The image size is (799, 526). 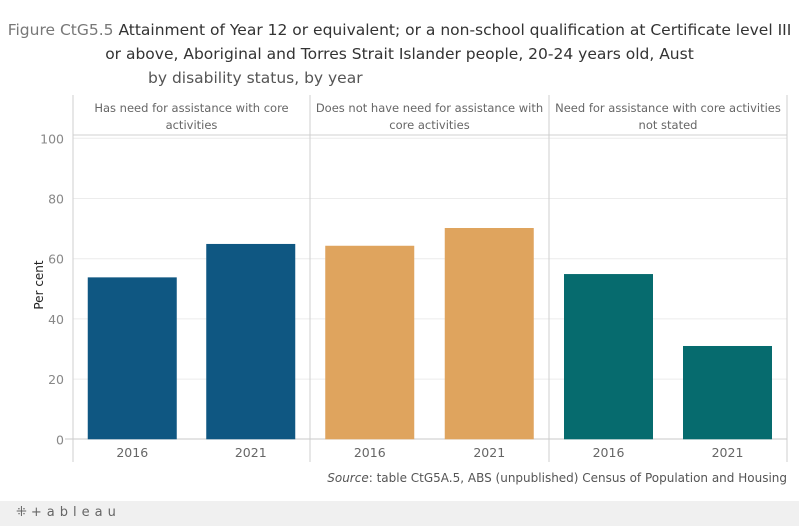 What do you see at coordinates (21, 512) in the screenshot?
I see `tableau-logo-icon: ⁜` at bounding box center [21, 512].